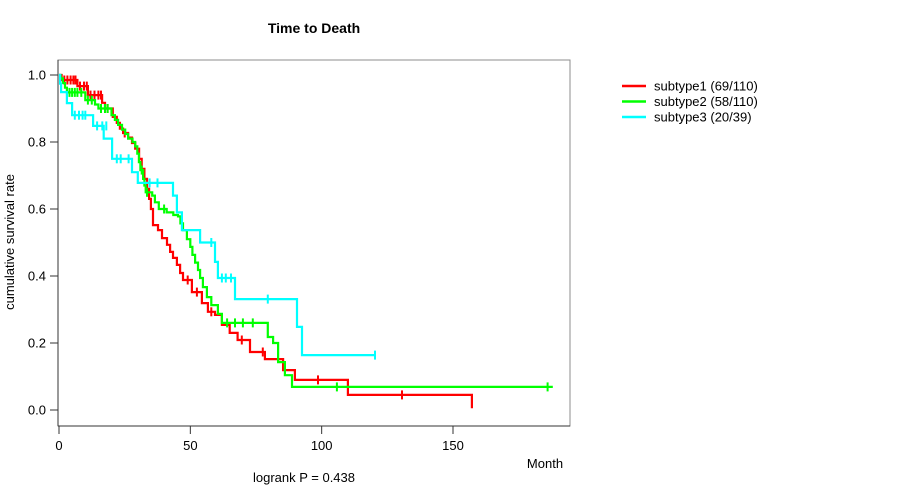  Describe the element at coordinates (545, 463) in the screenshot. I see `x-axis-title: Month` at that location.